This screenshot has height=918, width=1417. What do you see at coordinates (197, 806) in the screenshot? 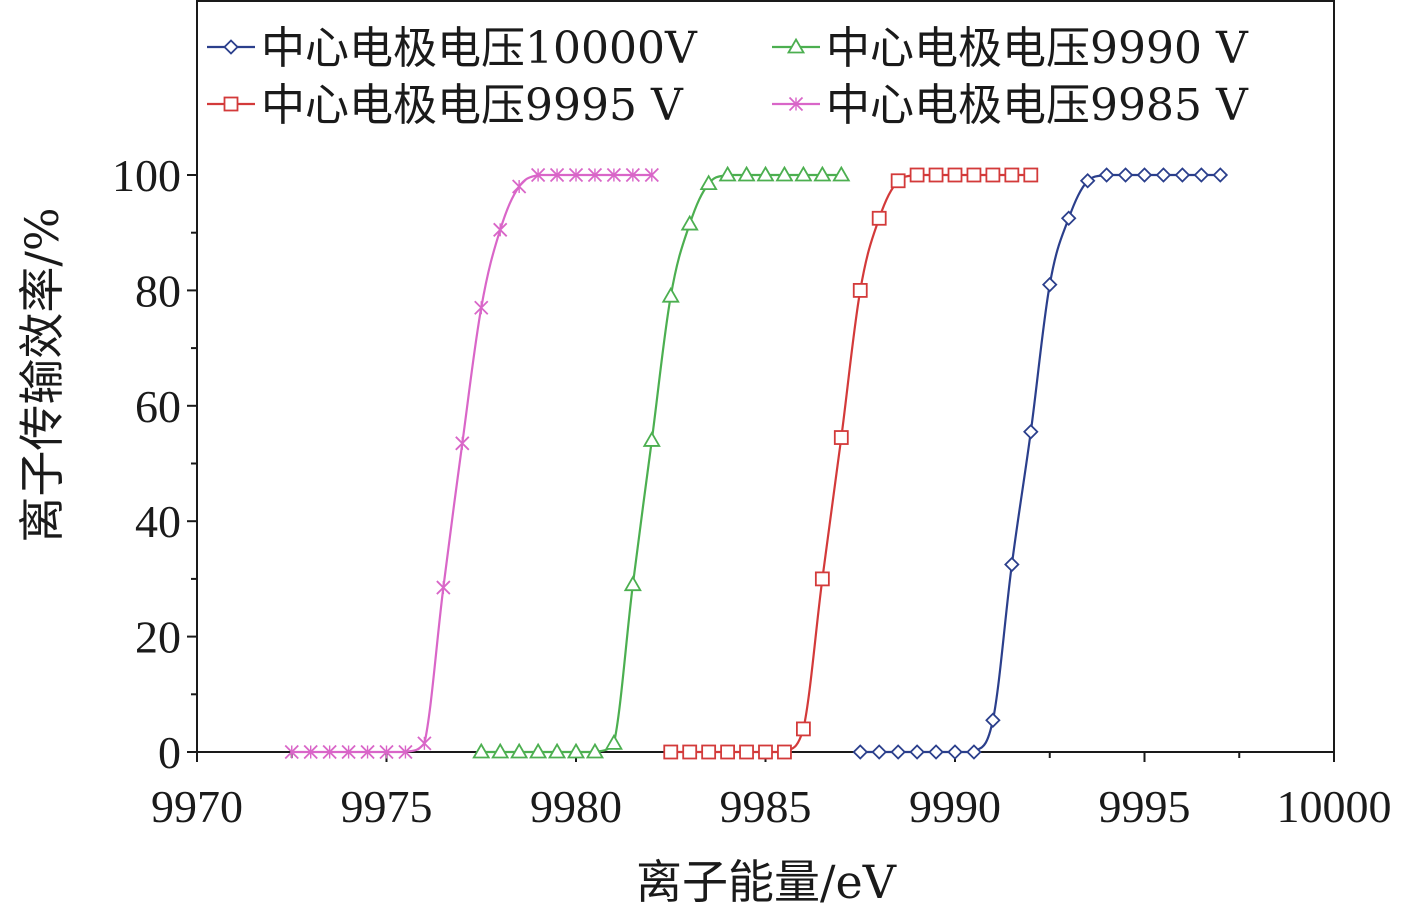
I see `x-tick-label: 9970` at bounding box center [197, 806].